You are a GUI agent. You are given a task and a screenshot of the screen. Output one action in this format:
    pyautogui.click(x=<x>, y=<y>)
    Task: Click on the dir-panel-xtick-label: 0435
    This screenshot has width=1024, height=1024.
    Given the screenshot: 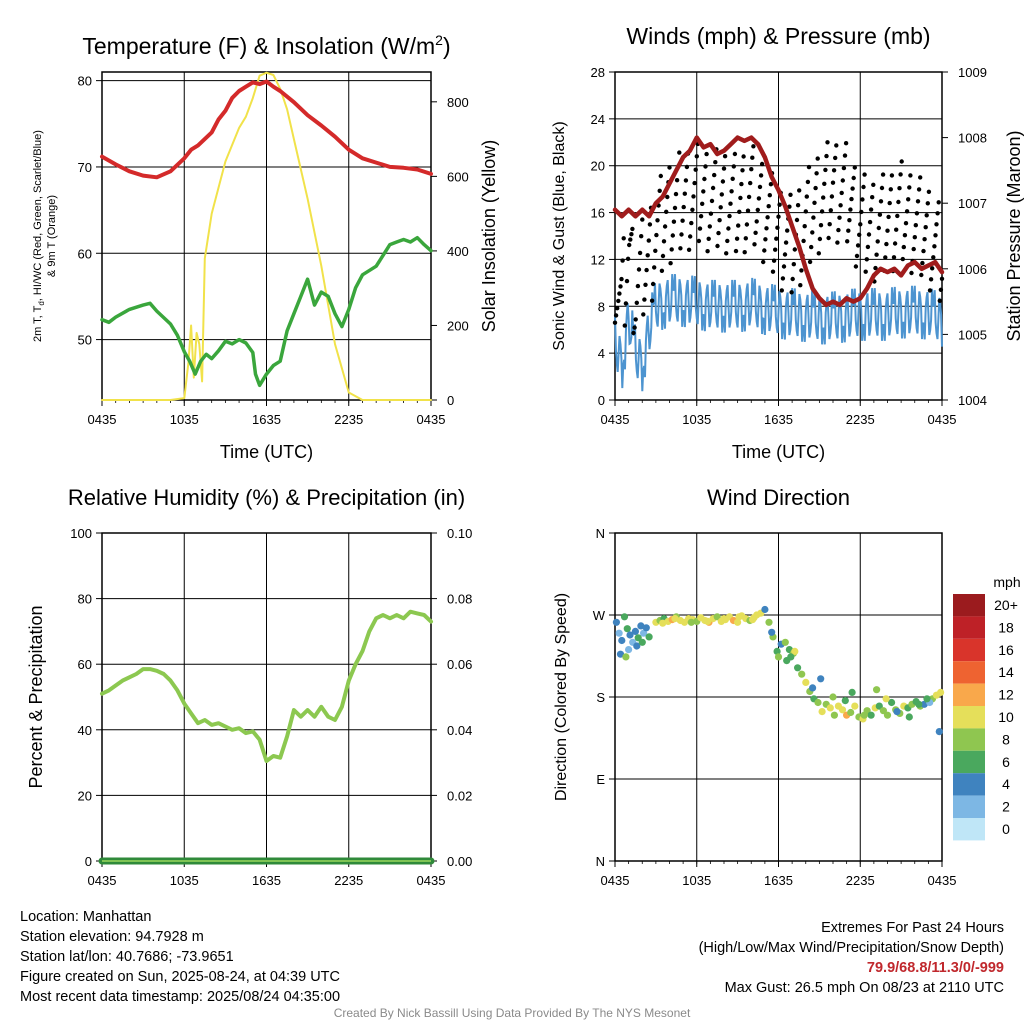 What is the action you would take?
    pyautogui.click(x=615, y=880)
    